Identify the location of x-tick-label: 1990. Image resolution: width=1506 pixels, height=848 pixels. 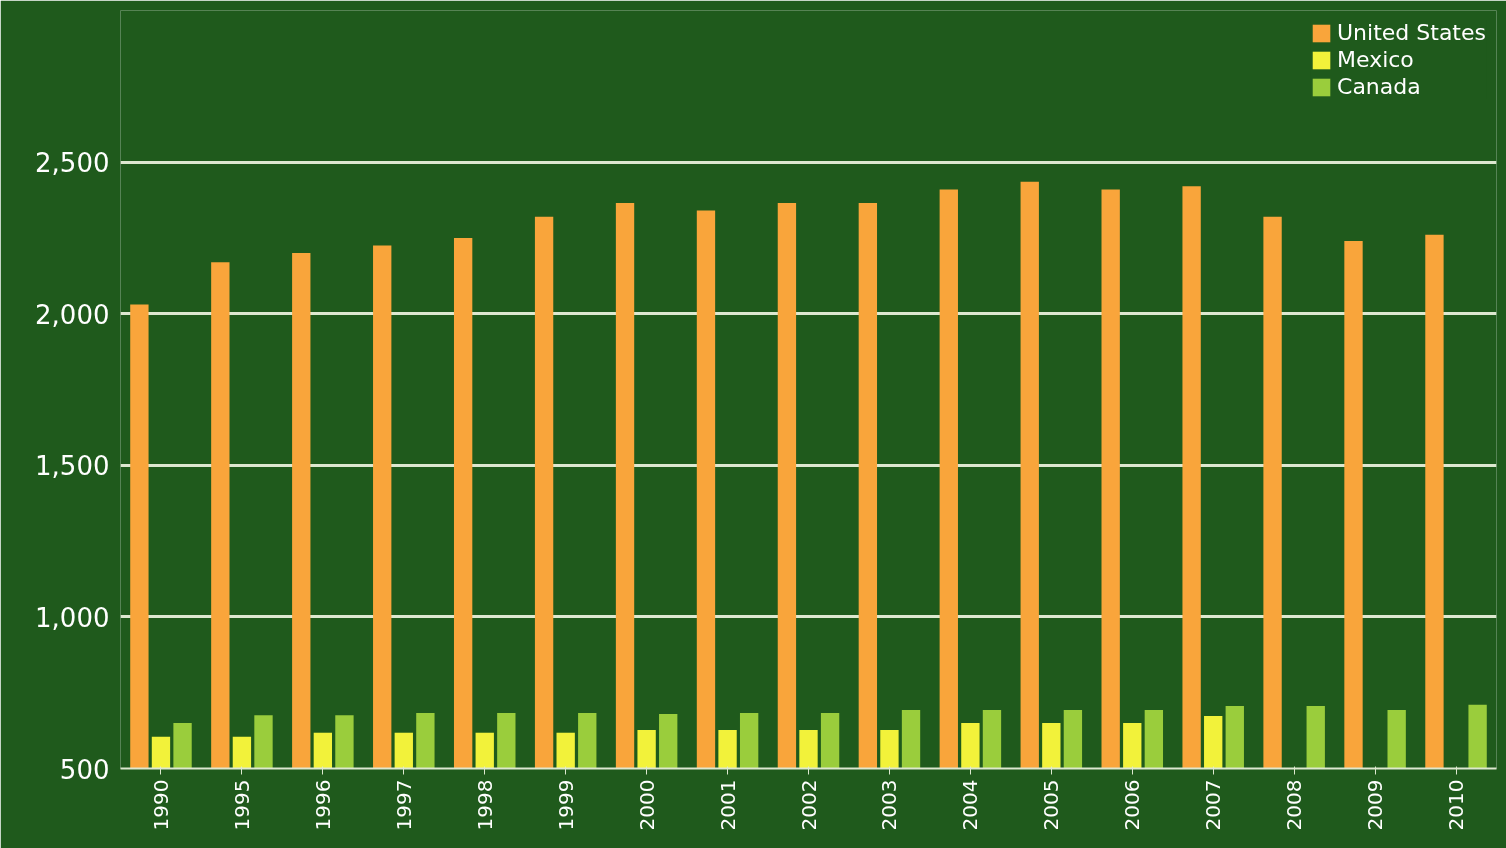
(160, 805).